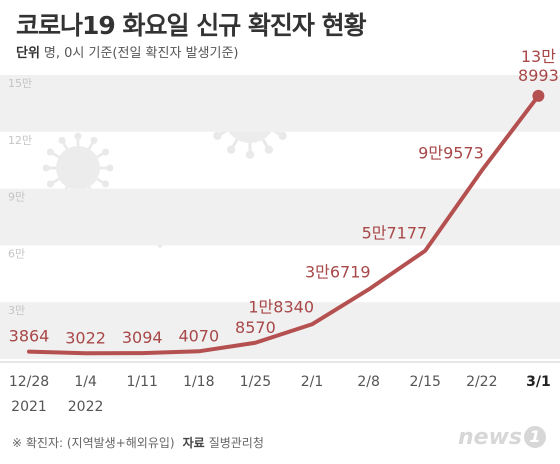 The width and height of the screenshot is (560, 464). I want to click on data-label-line: 1만8340, so click(281, 306).